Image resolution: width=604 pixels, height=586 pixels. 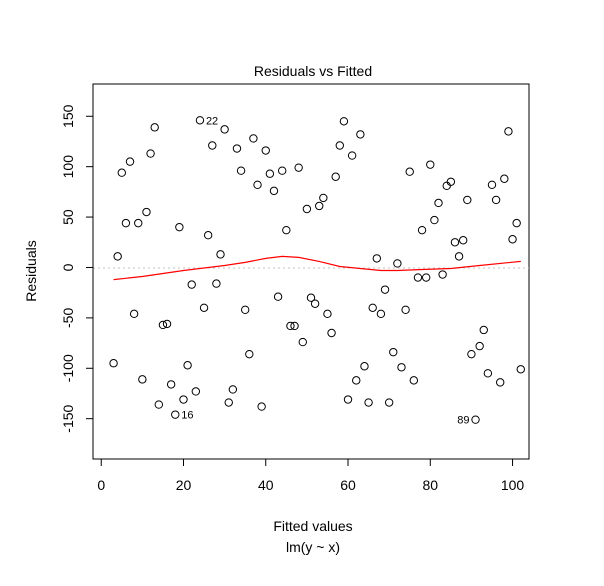 I want to click on x-tick-label: 20, so click(x=184, y=485).